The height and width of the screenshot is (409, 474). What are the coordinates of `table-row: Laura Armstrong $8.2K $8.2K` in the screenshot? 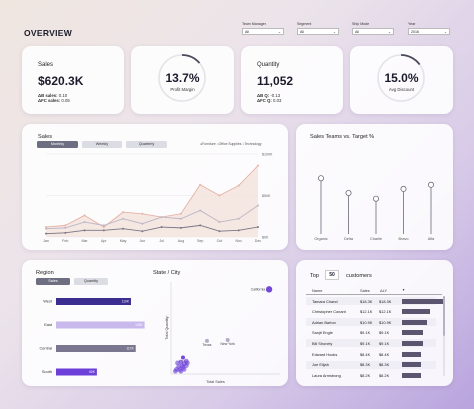 It's located at (371, 375).